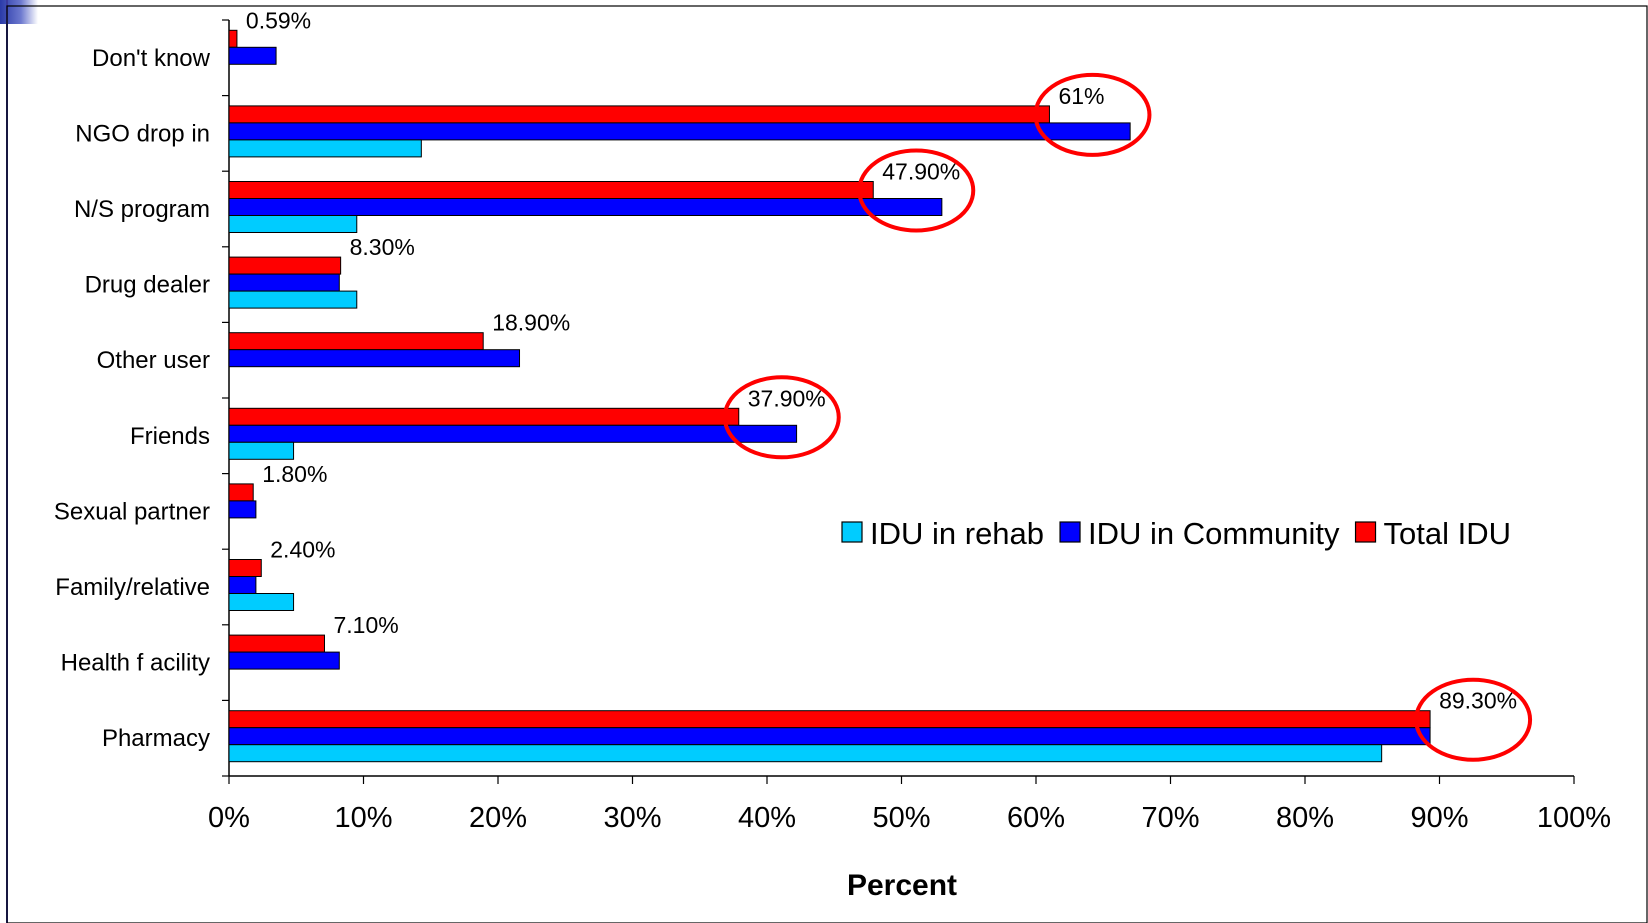  What do you see at coordinates (1214, 533) in the screenshot?
I see `legend-label: IDU in Community` at bounding box center [1214, 533].